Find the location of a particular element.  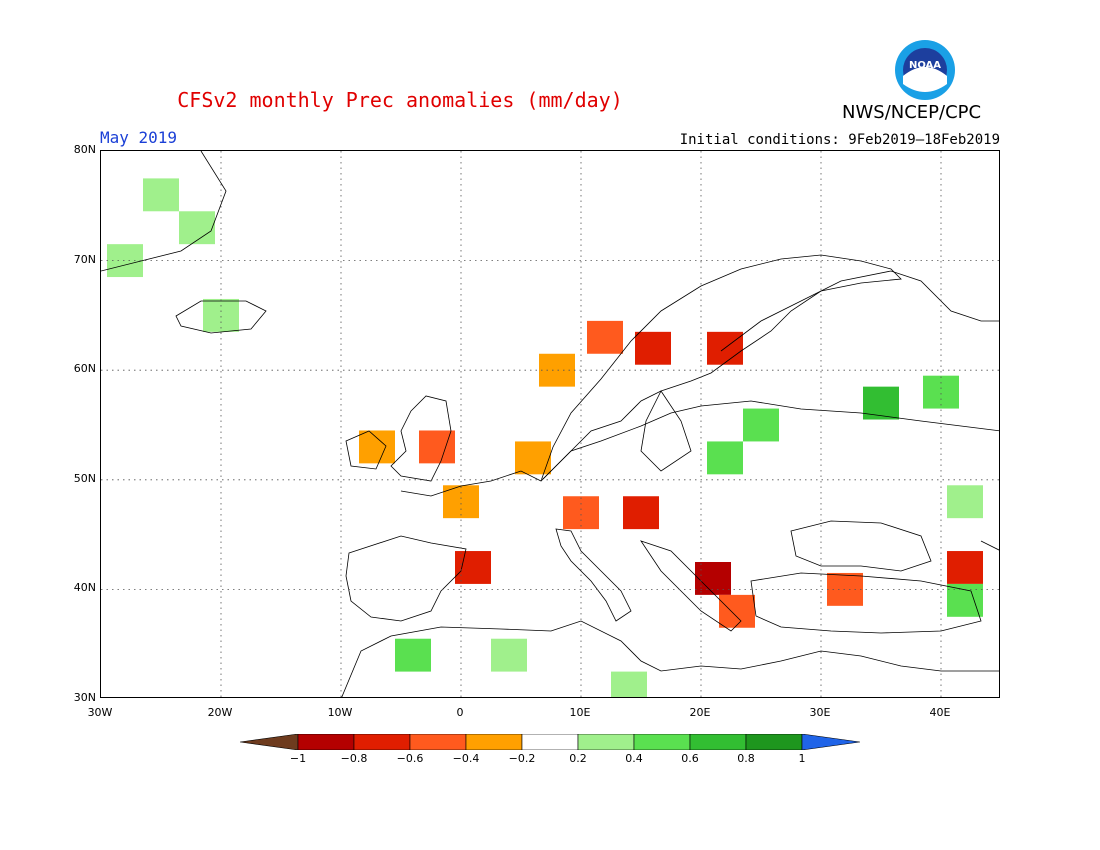

noaa-logo: NOAA is located at coordinates (925, 70).